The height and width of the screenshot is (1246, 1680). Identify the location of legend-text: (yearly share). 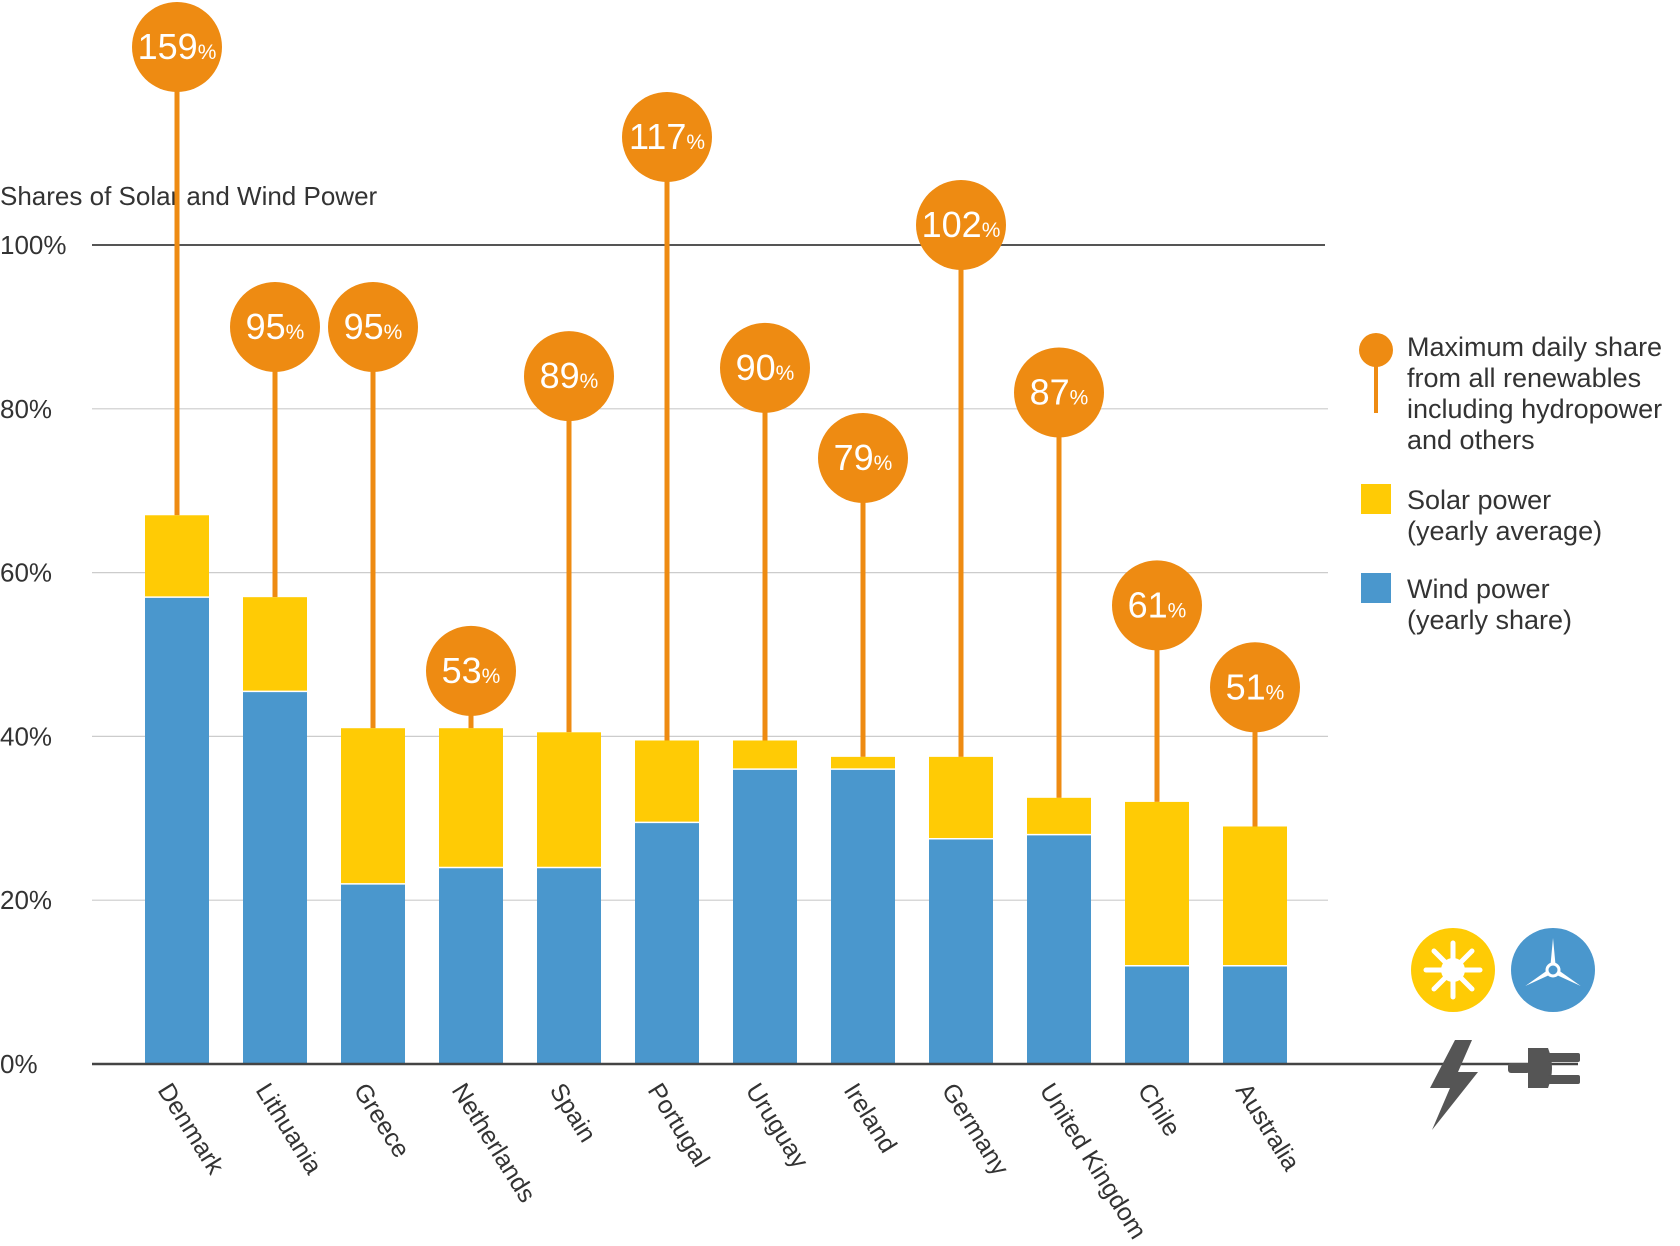
(1489, 620).